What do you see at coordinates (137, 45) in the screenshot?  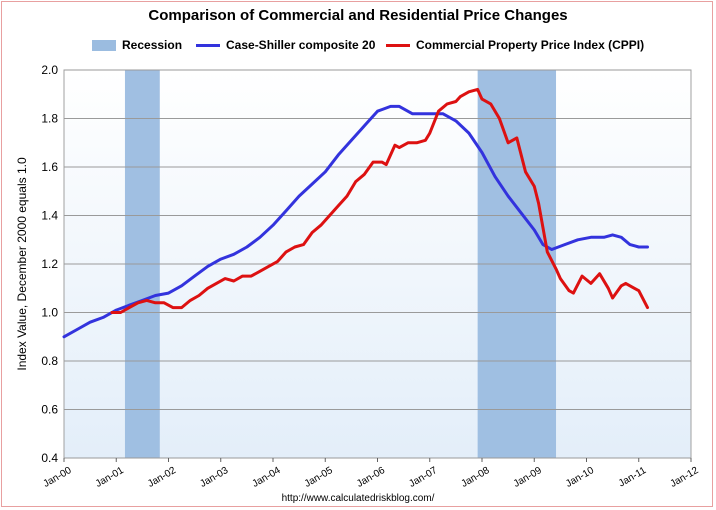 I see `legend-item-recession: Recession` at bounding box center [137, 45].